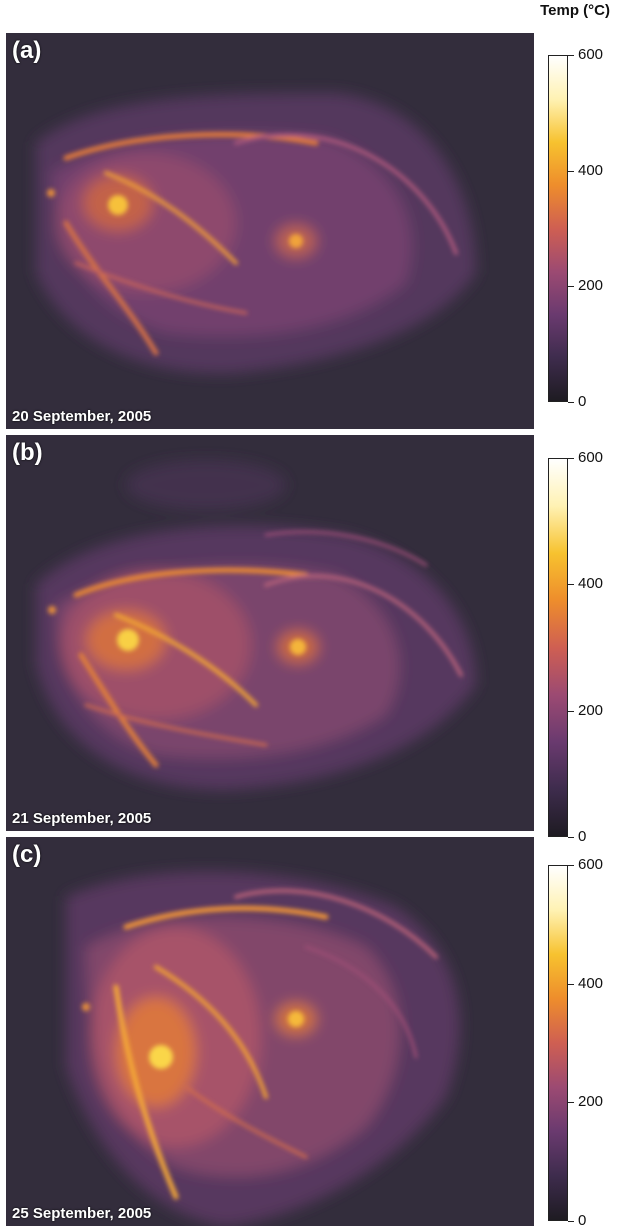  I want to click on colorbar-title: Temp (°C), so click(575, 10).